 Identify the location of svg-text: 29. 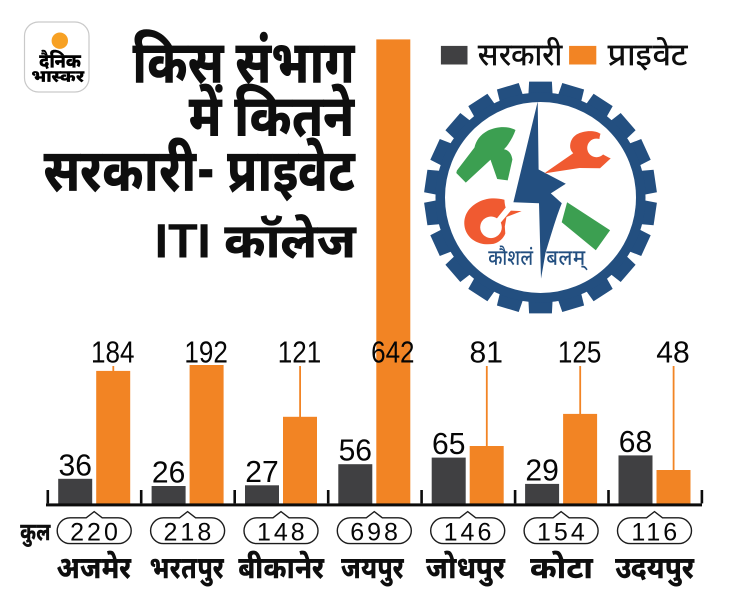
(541, 470).